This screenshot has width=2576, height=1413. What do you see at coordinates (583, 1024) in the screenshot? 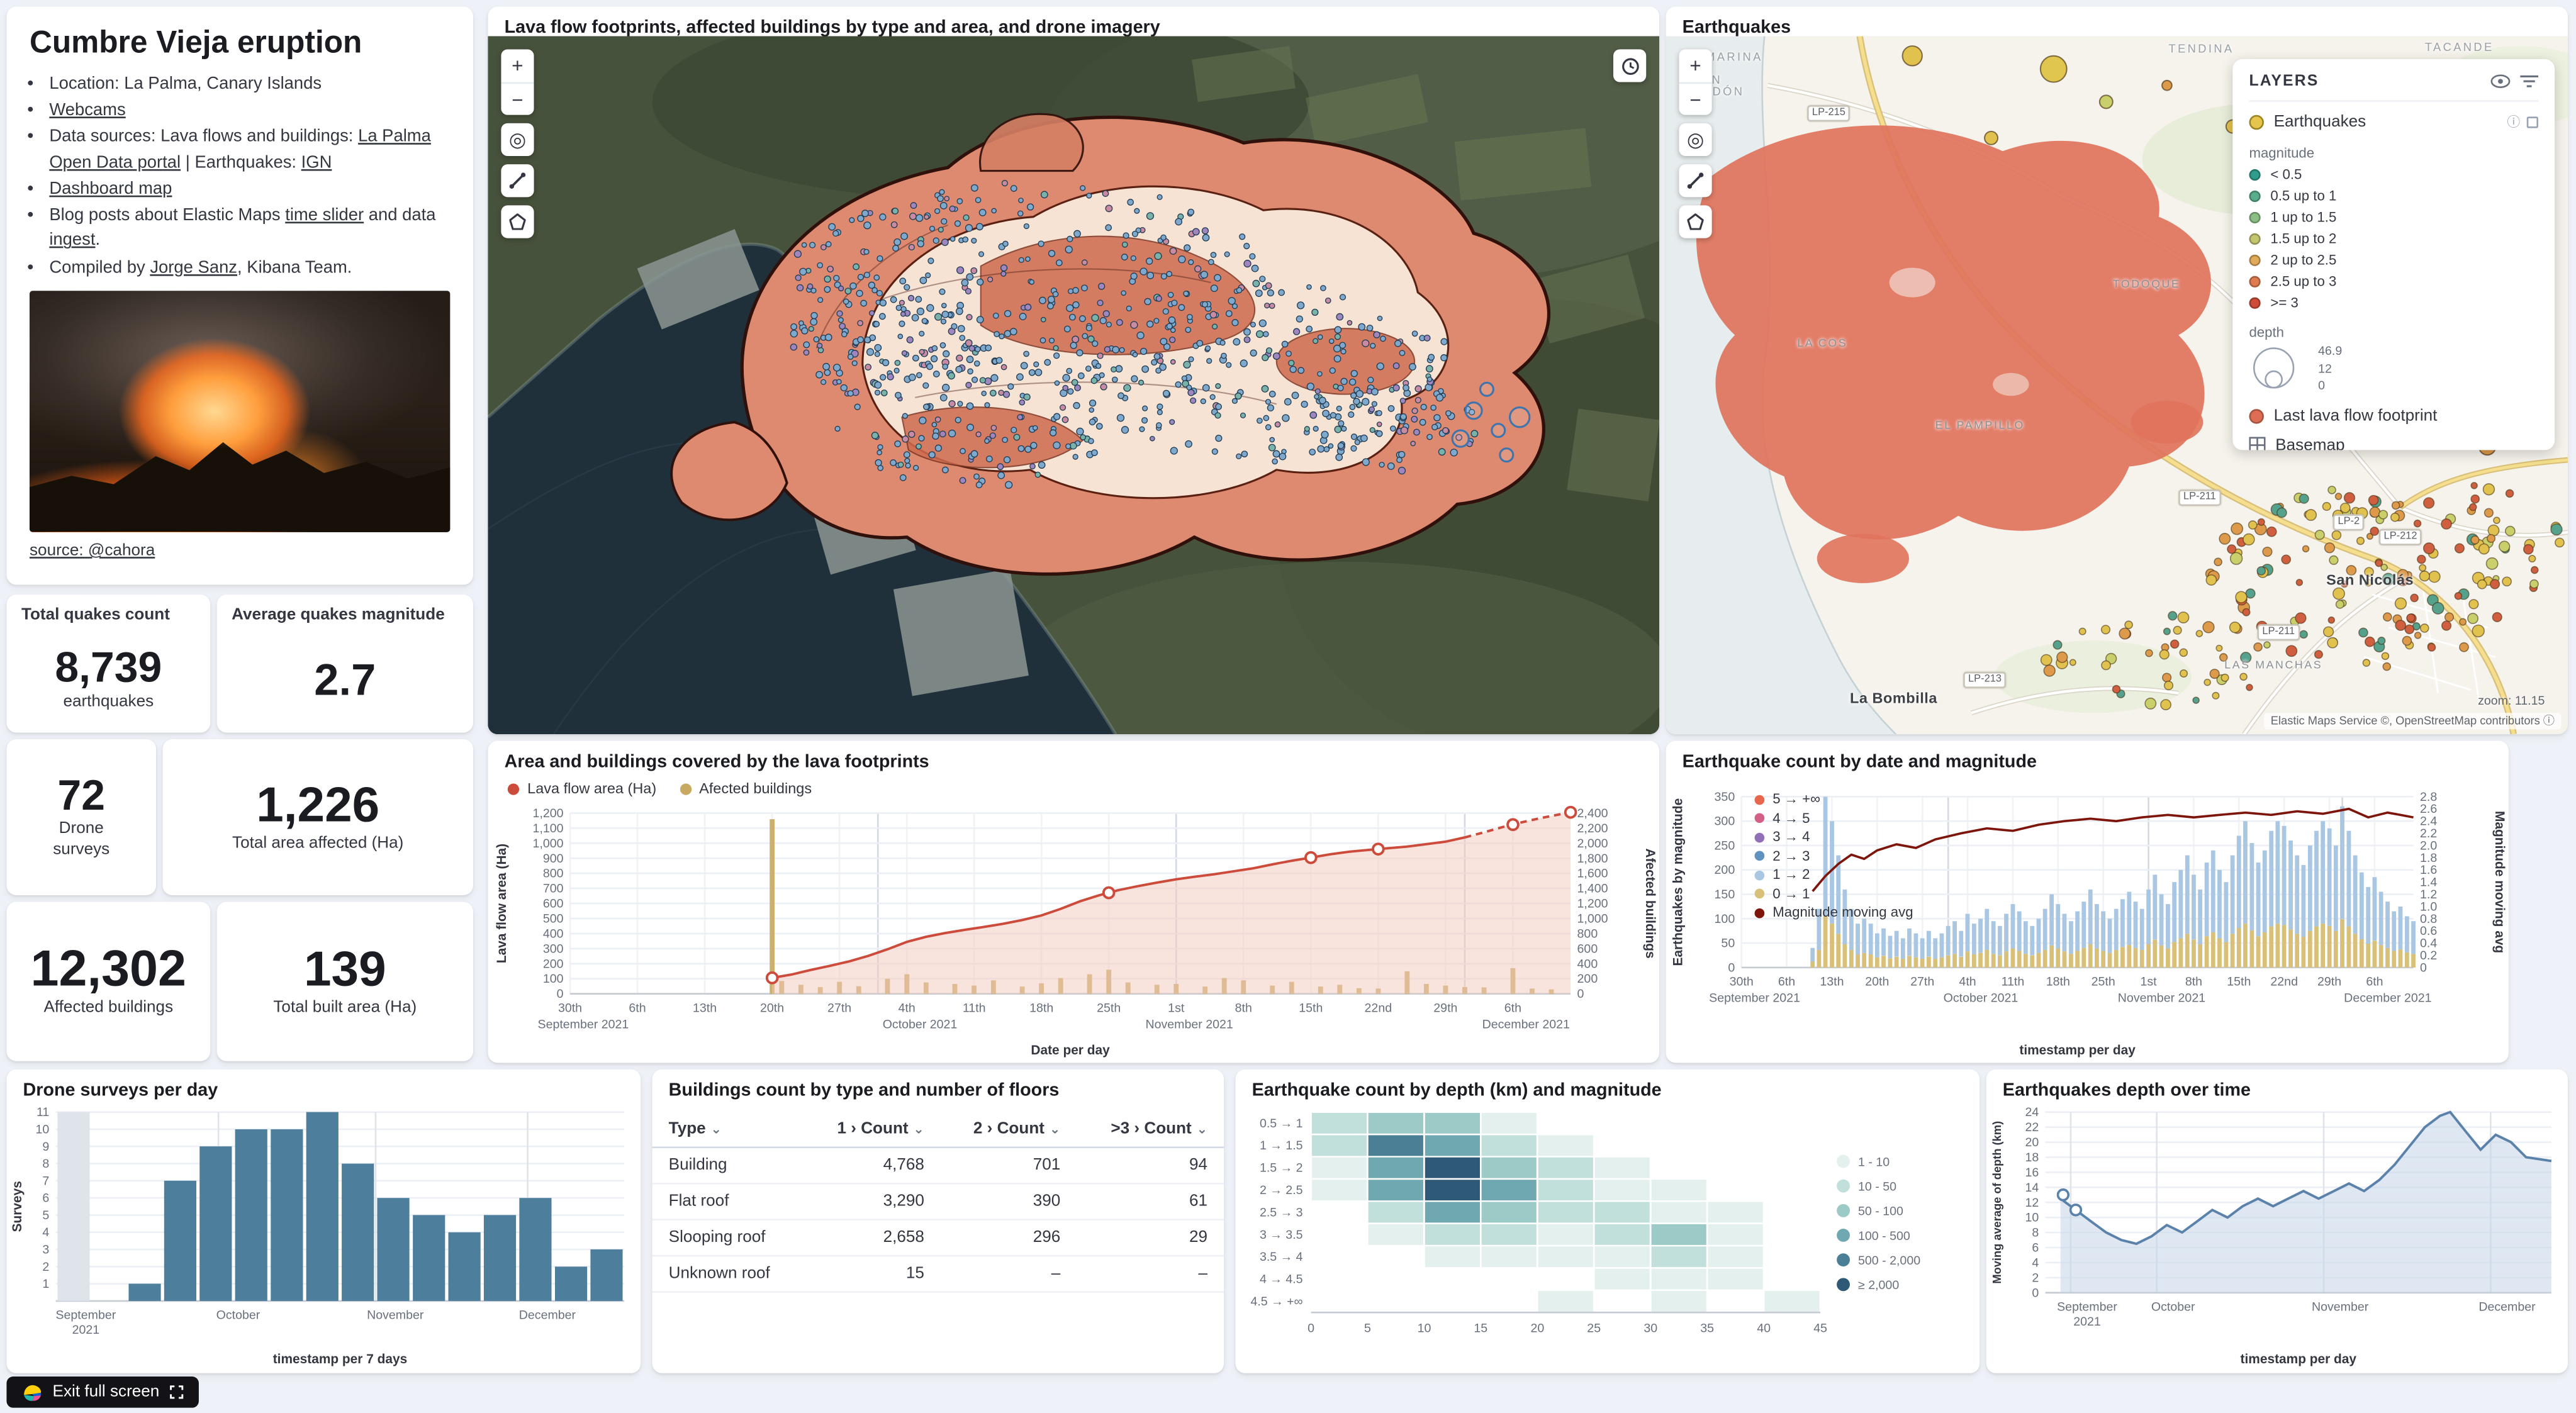
I see `svg-text: September 2021` at bounding box center [583, 1024].